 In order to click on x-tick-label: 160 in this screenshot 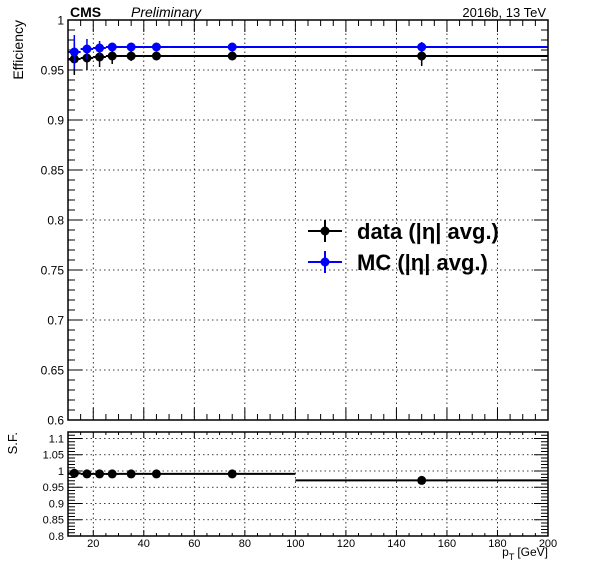, I will do `click(447, 544)`.